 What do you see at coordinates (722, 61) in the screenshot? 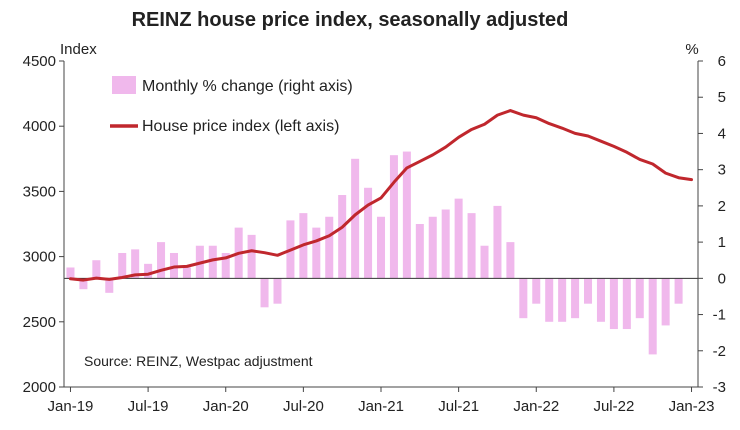
I see `right-tick-label-6: 6` at bounding box center [722, 61].